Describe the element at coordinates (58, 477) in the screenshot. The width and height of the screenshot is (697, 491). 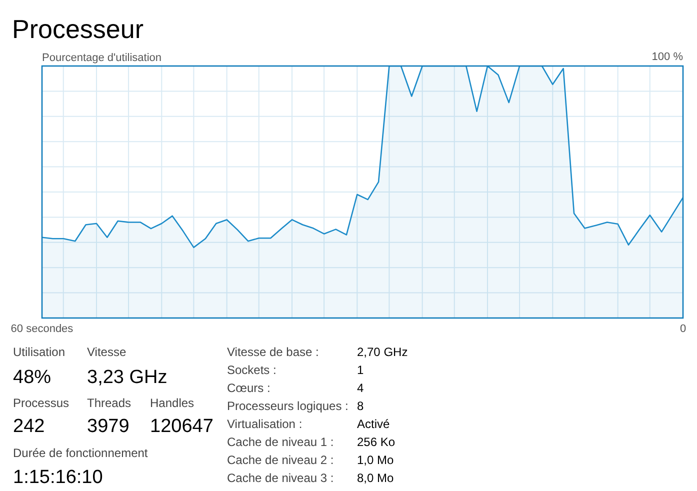
I see `text: 1:15:16:10` at that location.